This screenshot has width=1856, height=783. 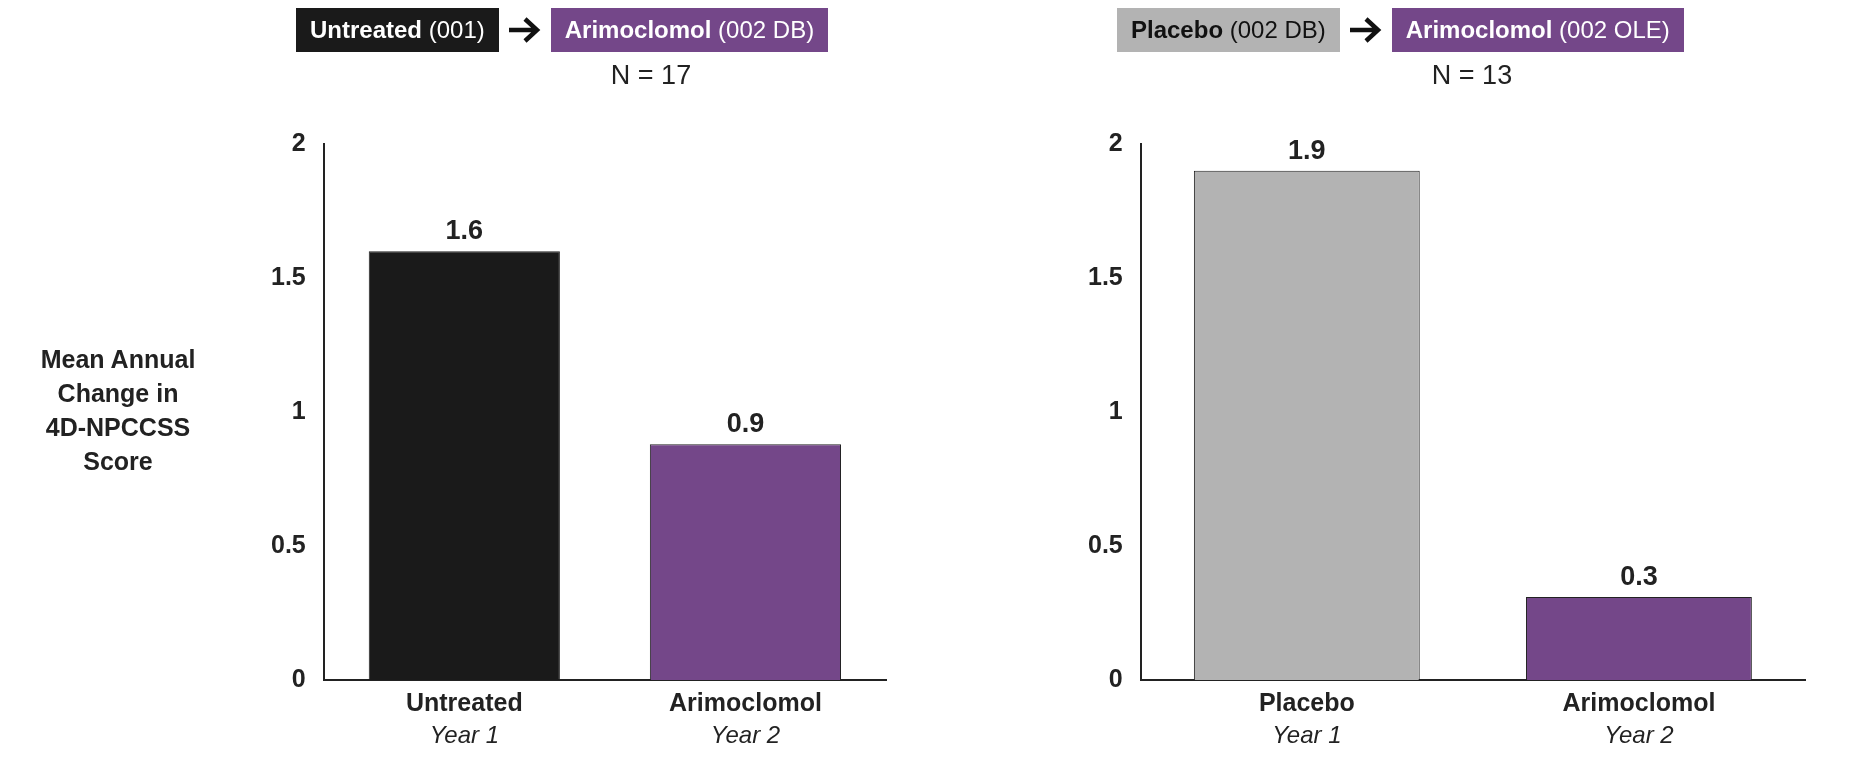 I want to click on text: Placebo (002 DB), so click(x=1228, y=29).